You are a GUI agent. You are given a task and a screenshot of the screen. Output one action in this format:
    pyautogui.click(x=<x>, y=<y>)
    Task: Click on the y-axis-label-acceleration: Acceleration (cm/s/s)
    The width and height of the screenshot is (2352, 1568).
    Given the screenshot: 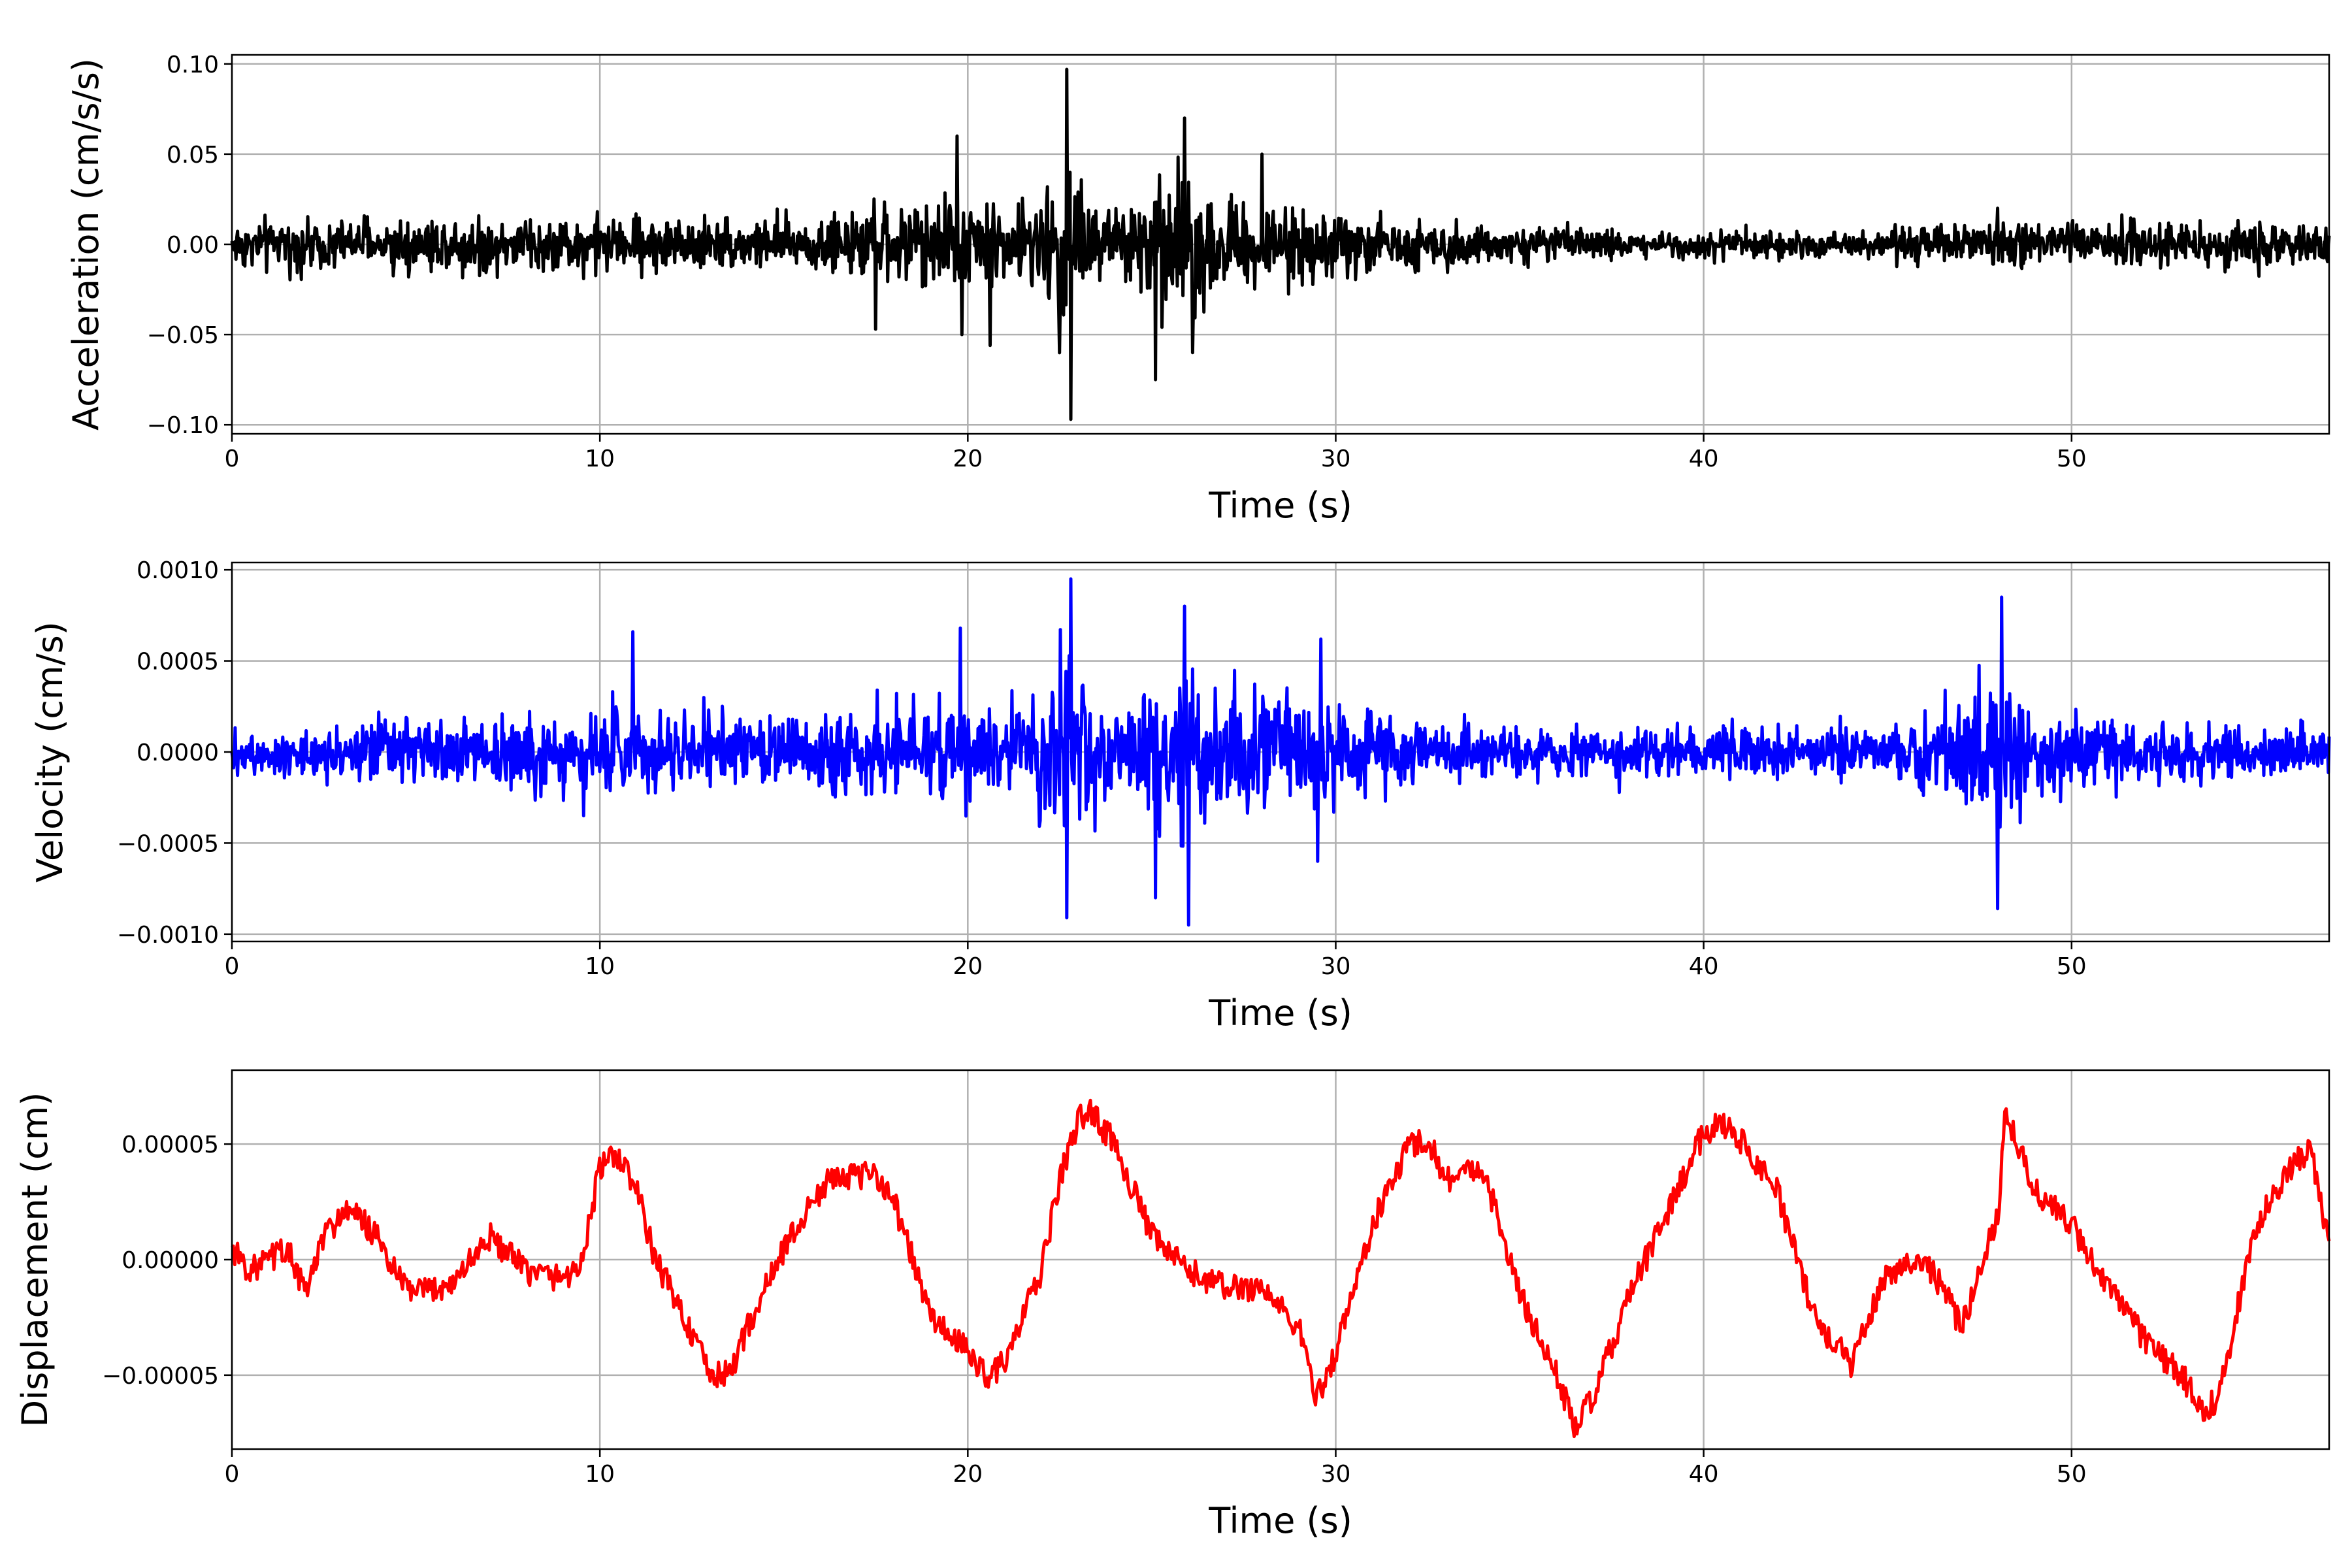 What is the action you would take?
    pyautogui.click(x=85, y=244)
    